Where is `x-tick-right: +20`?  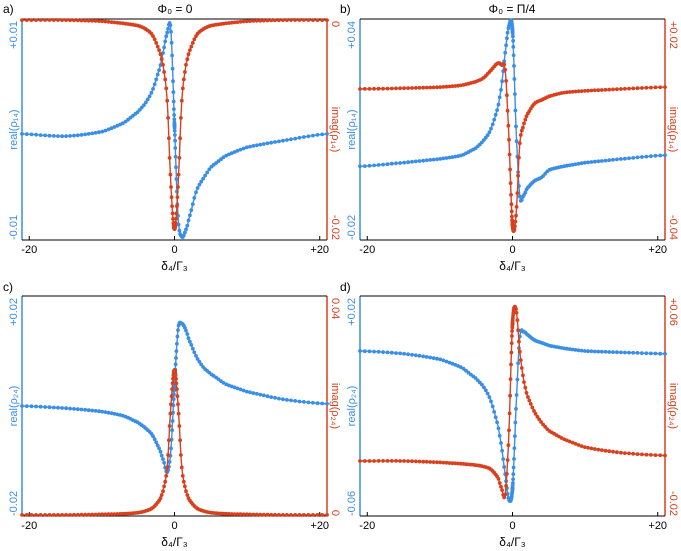 x-tick-right: +20 is located at coordinates (319, 250).